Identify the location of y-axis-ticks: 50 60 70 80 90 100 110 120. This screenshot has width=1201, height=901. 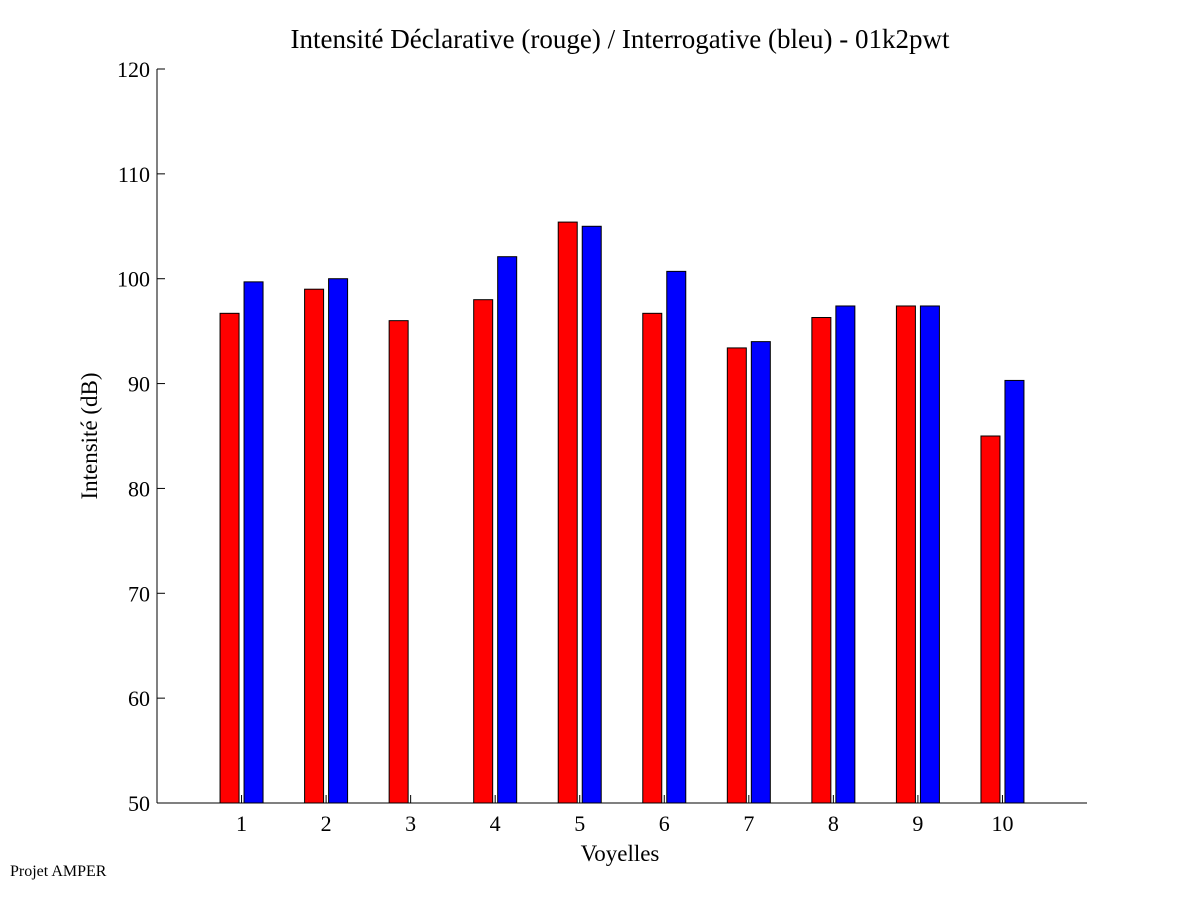
(141, 436).